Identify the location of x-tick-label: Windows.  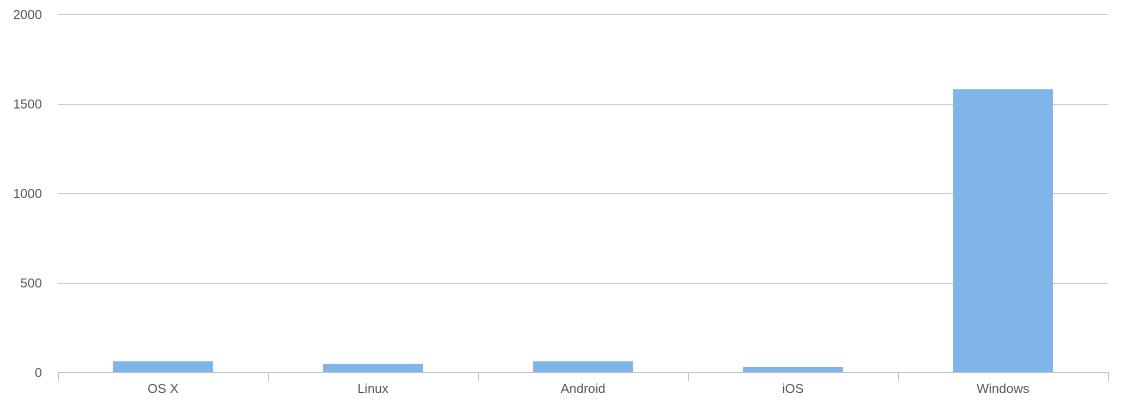
(1003, 388).